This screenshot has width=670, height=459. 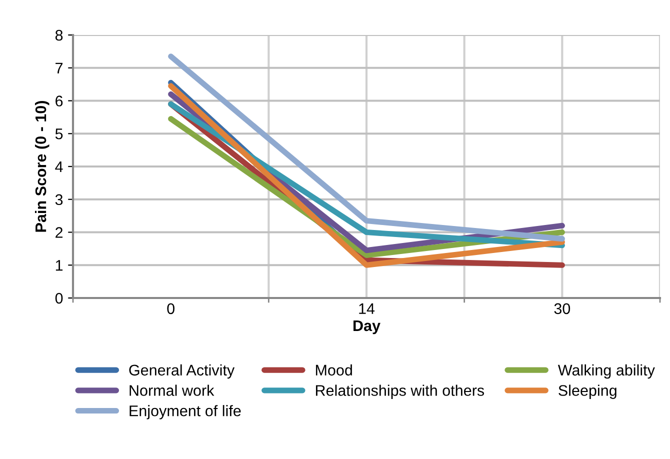 I want to click on y-tick-label: 2, so click(x=59, y=232).